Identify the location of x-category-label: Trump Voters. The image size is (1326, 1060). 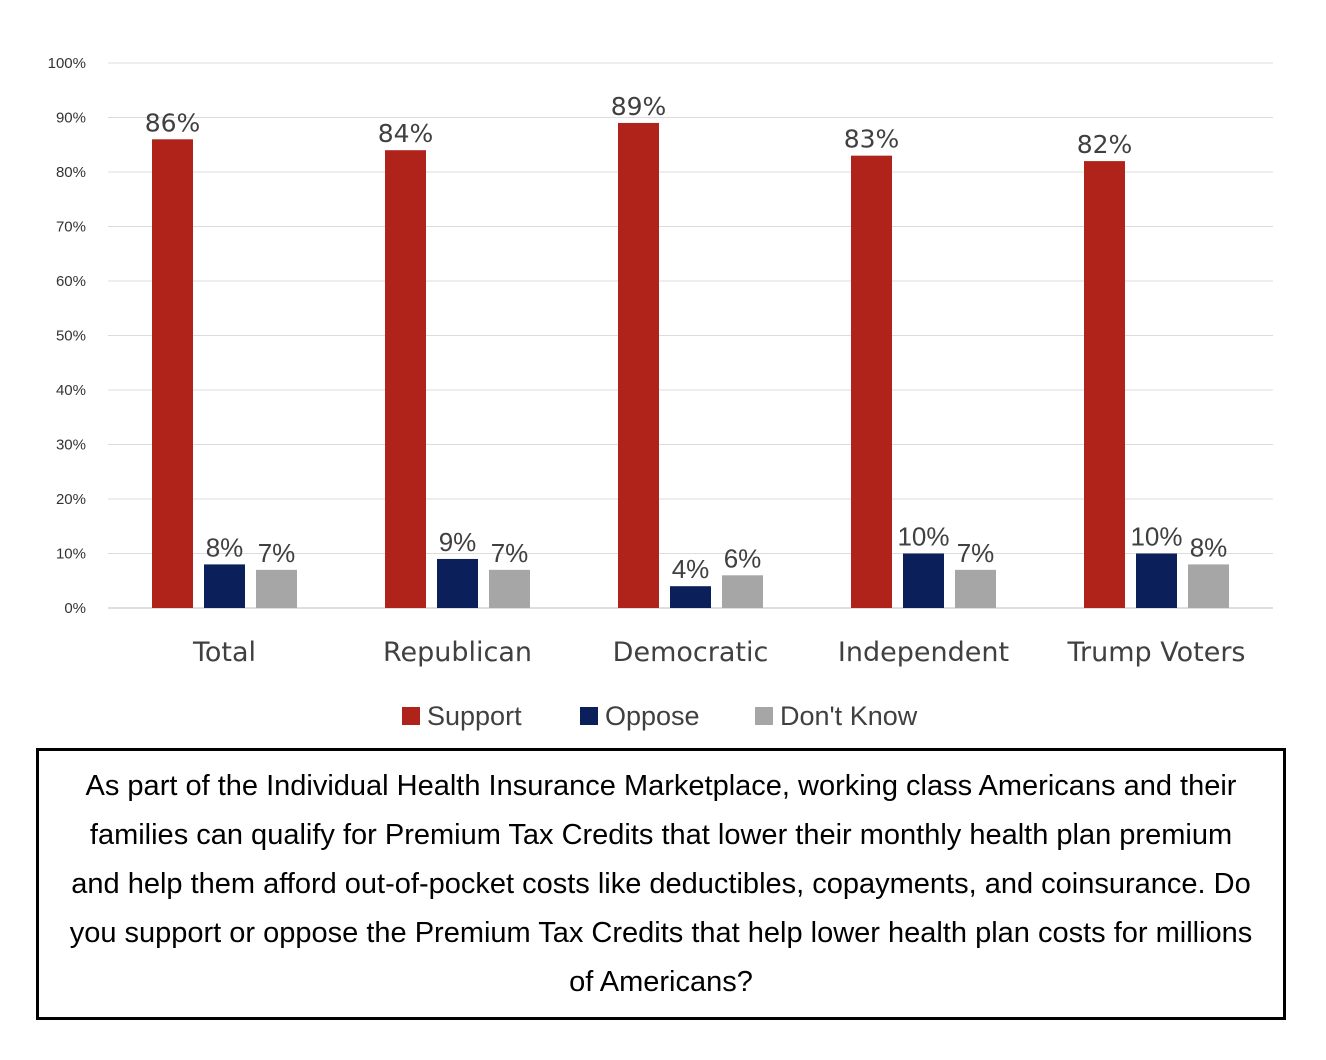
(1155, 652).